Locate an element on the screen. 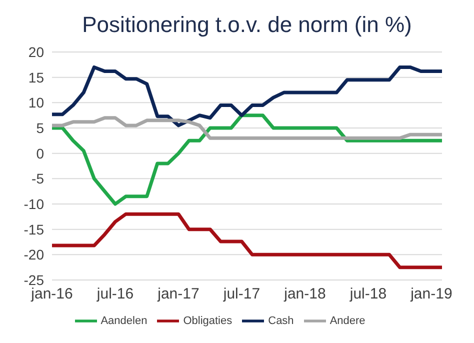  x-tick-label: jan-17 is located at coordinates (178, 294).